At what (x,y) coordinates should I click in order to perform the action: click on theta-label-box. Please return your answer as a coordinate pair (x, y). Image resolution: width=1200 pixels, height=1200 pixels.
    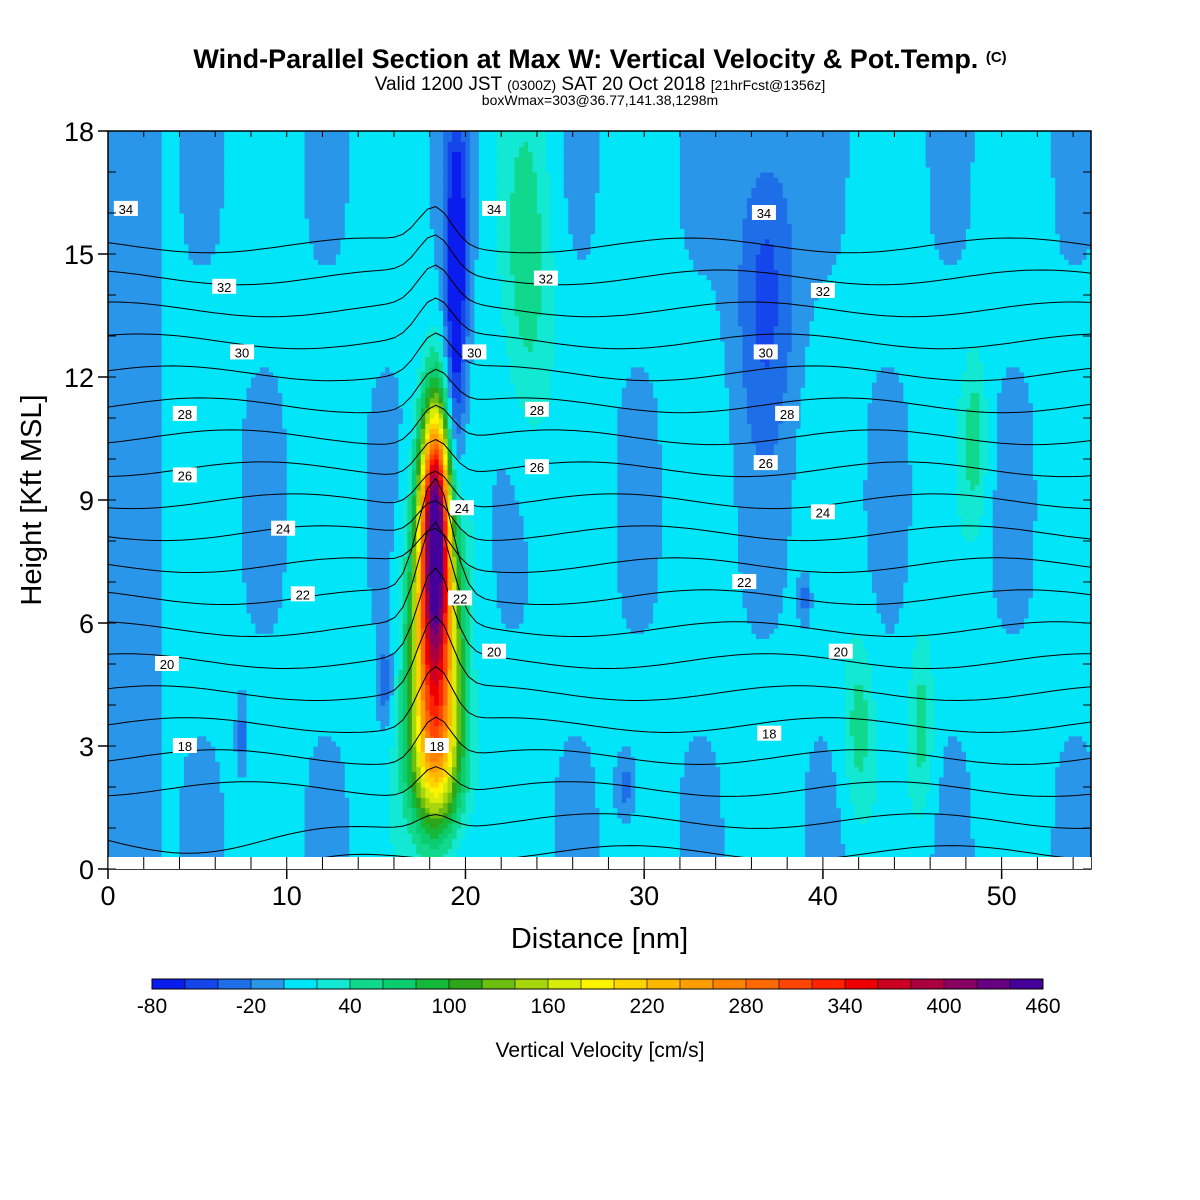
    Looking at the image, I should click on (763, 212).